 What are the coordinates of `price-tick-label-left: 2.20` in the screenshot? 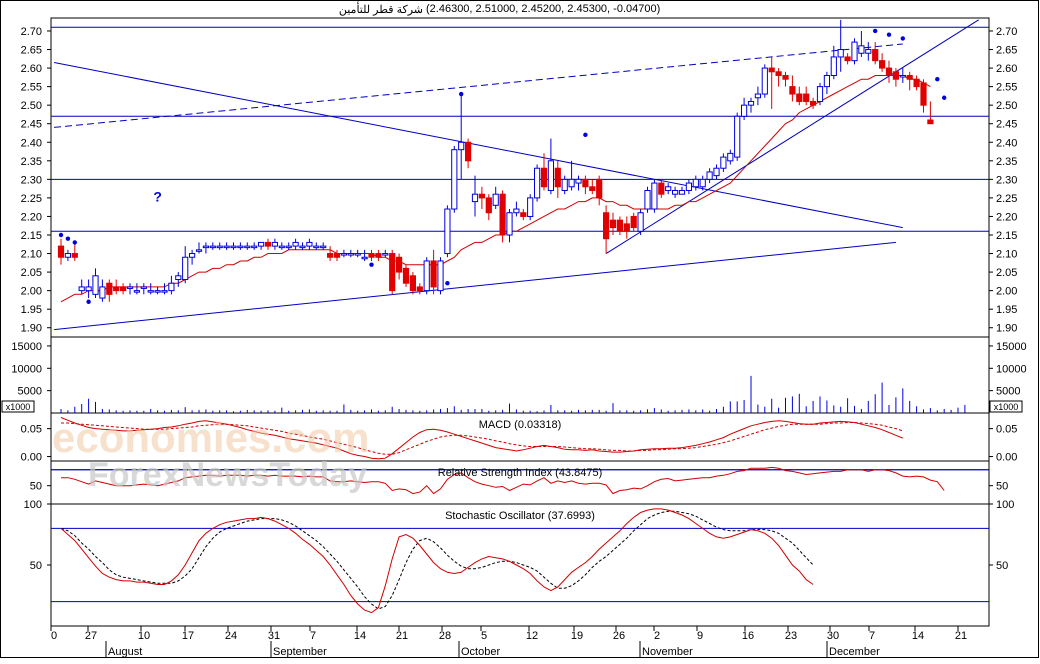 It's located at (31, 217).